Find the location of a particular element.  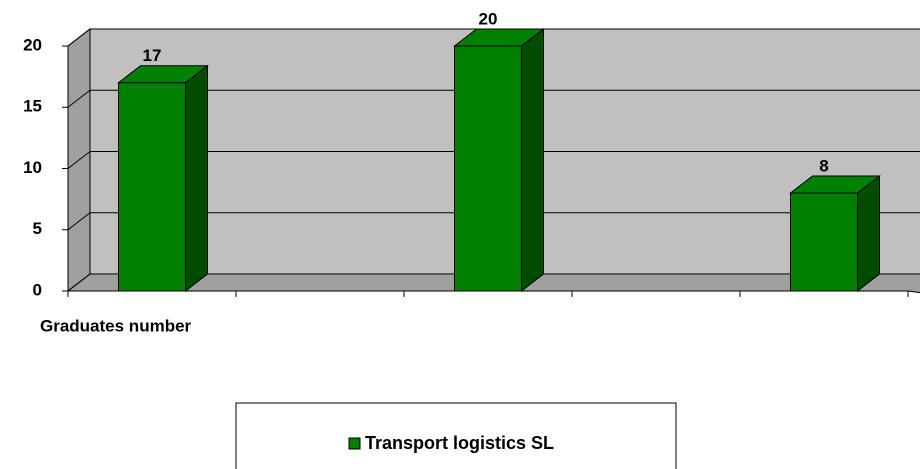

y-tick-label: 15 is located at coordinates (32, 106).